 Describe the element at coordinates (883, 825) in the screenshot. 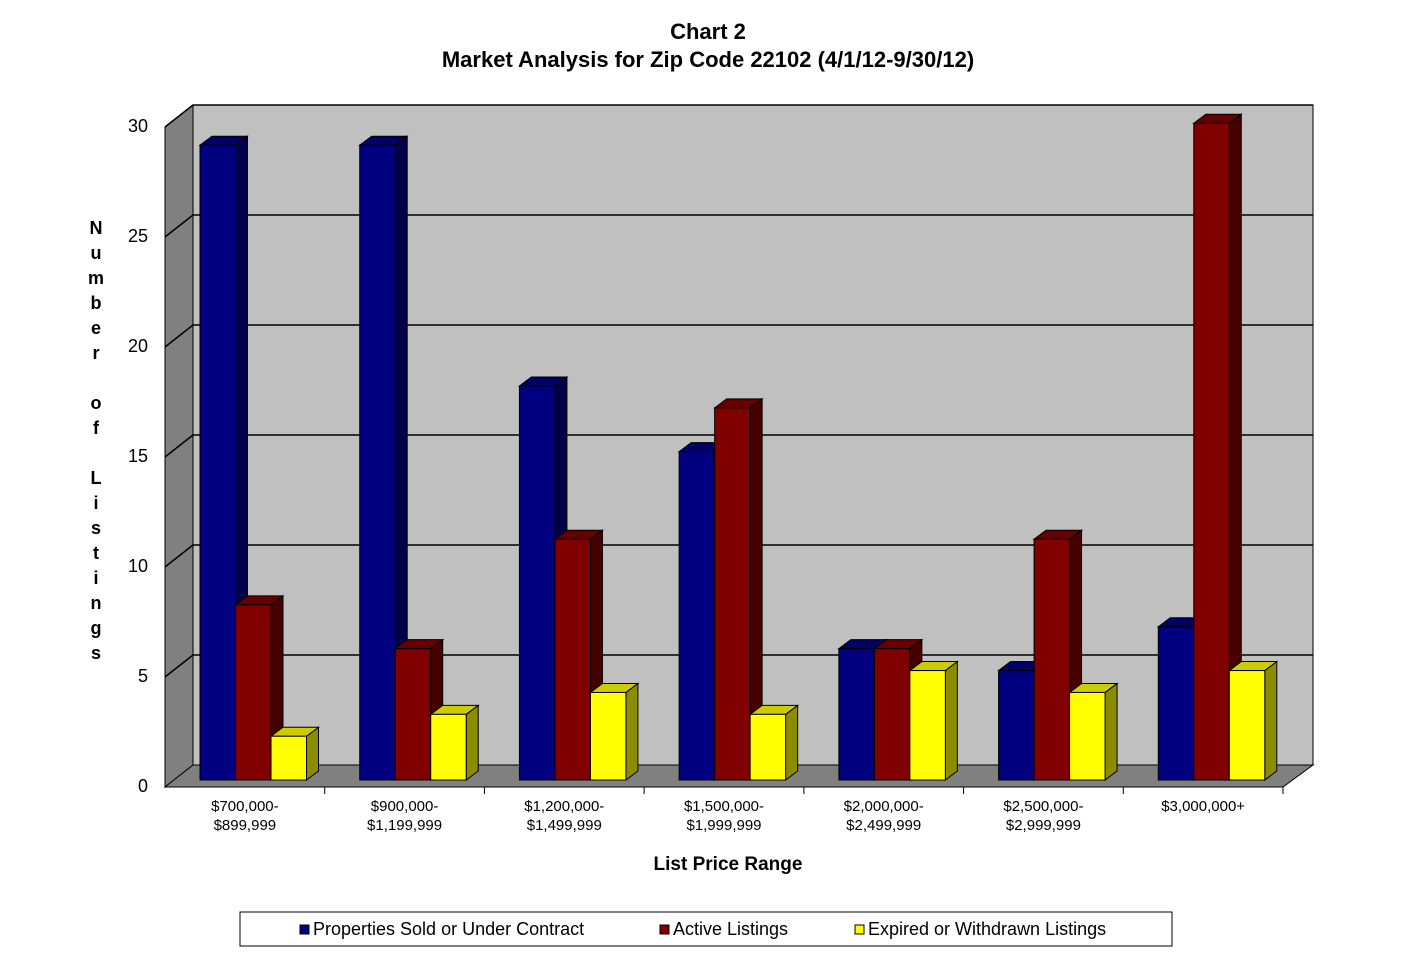

I see `x-tick-label: $2,499,999` at that location.